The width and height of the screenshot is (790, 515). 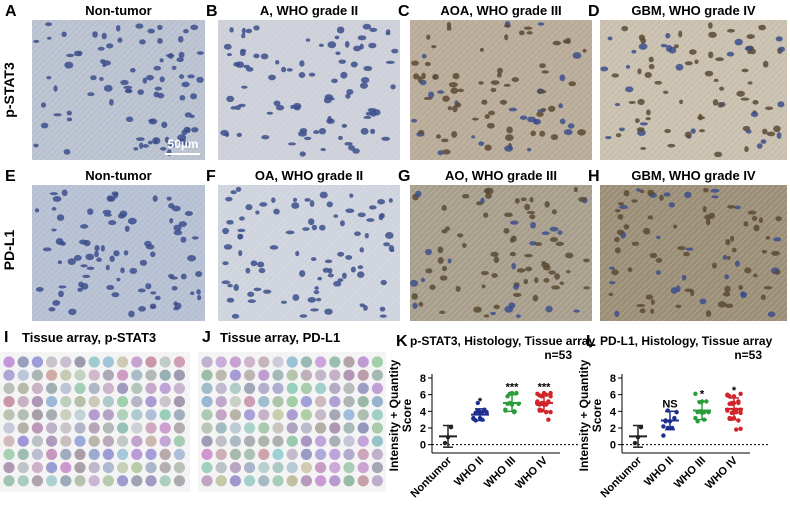 What do you see at coordinates (613, 429) in the screenshot?
I see `y-tick-label: 2` at bounding box center [613, 429].